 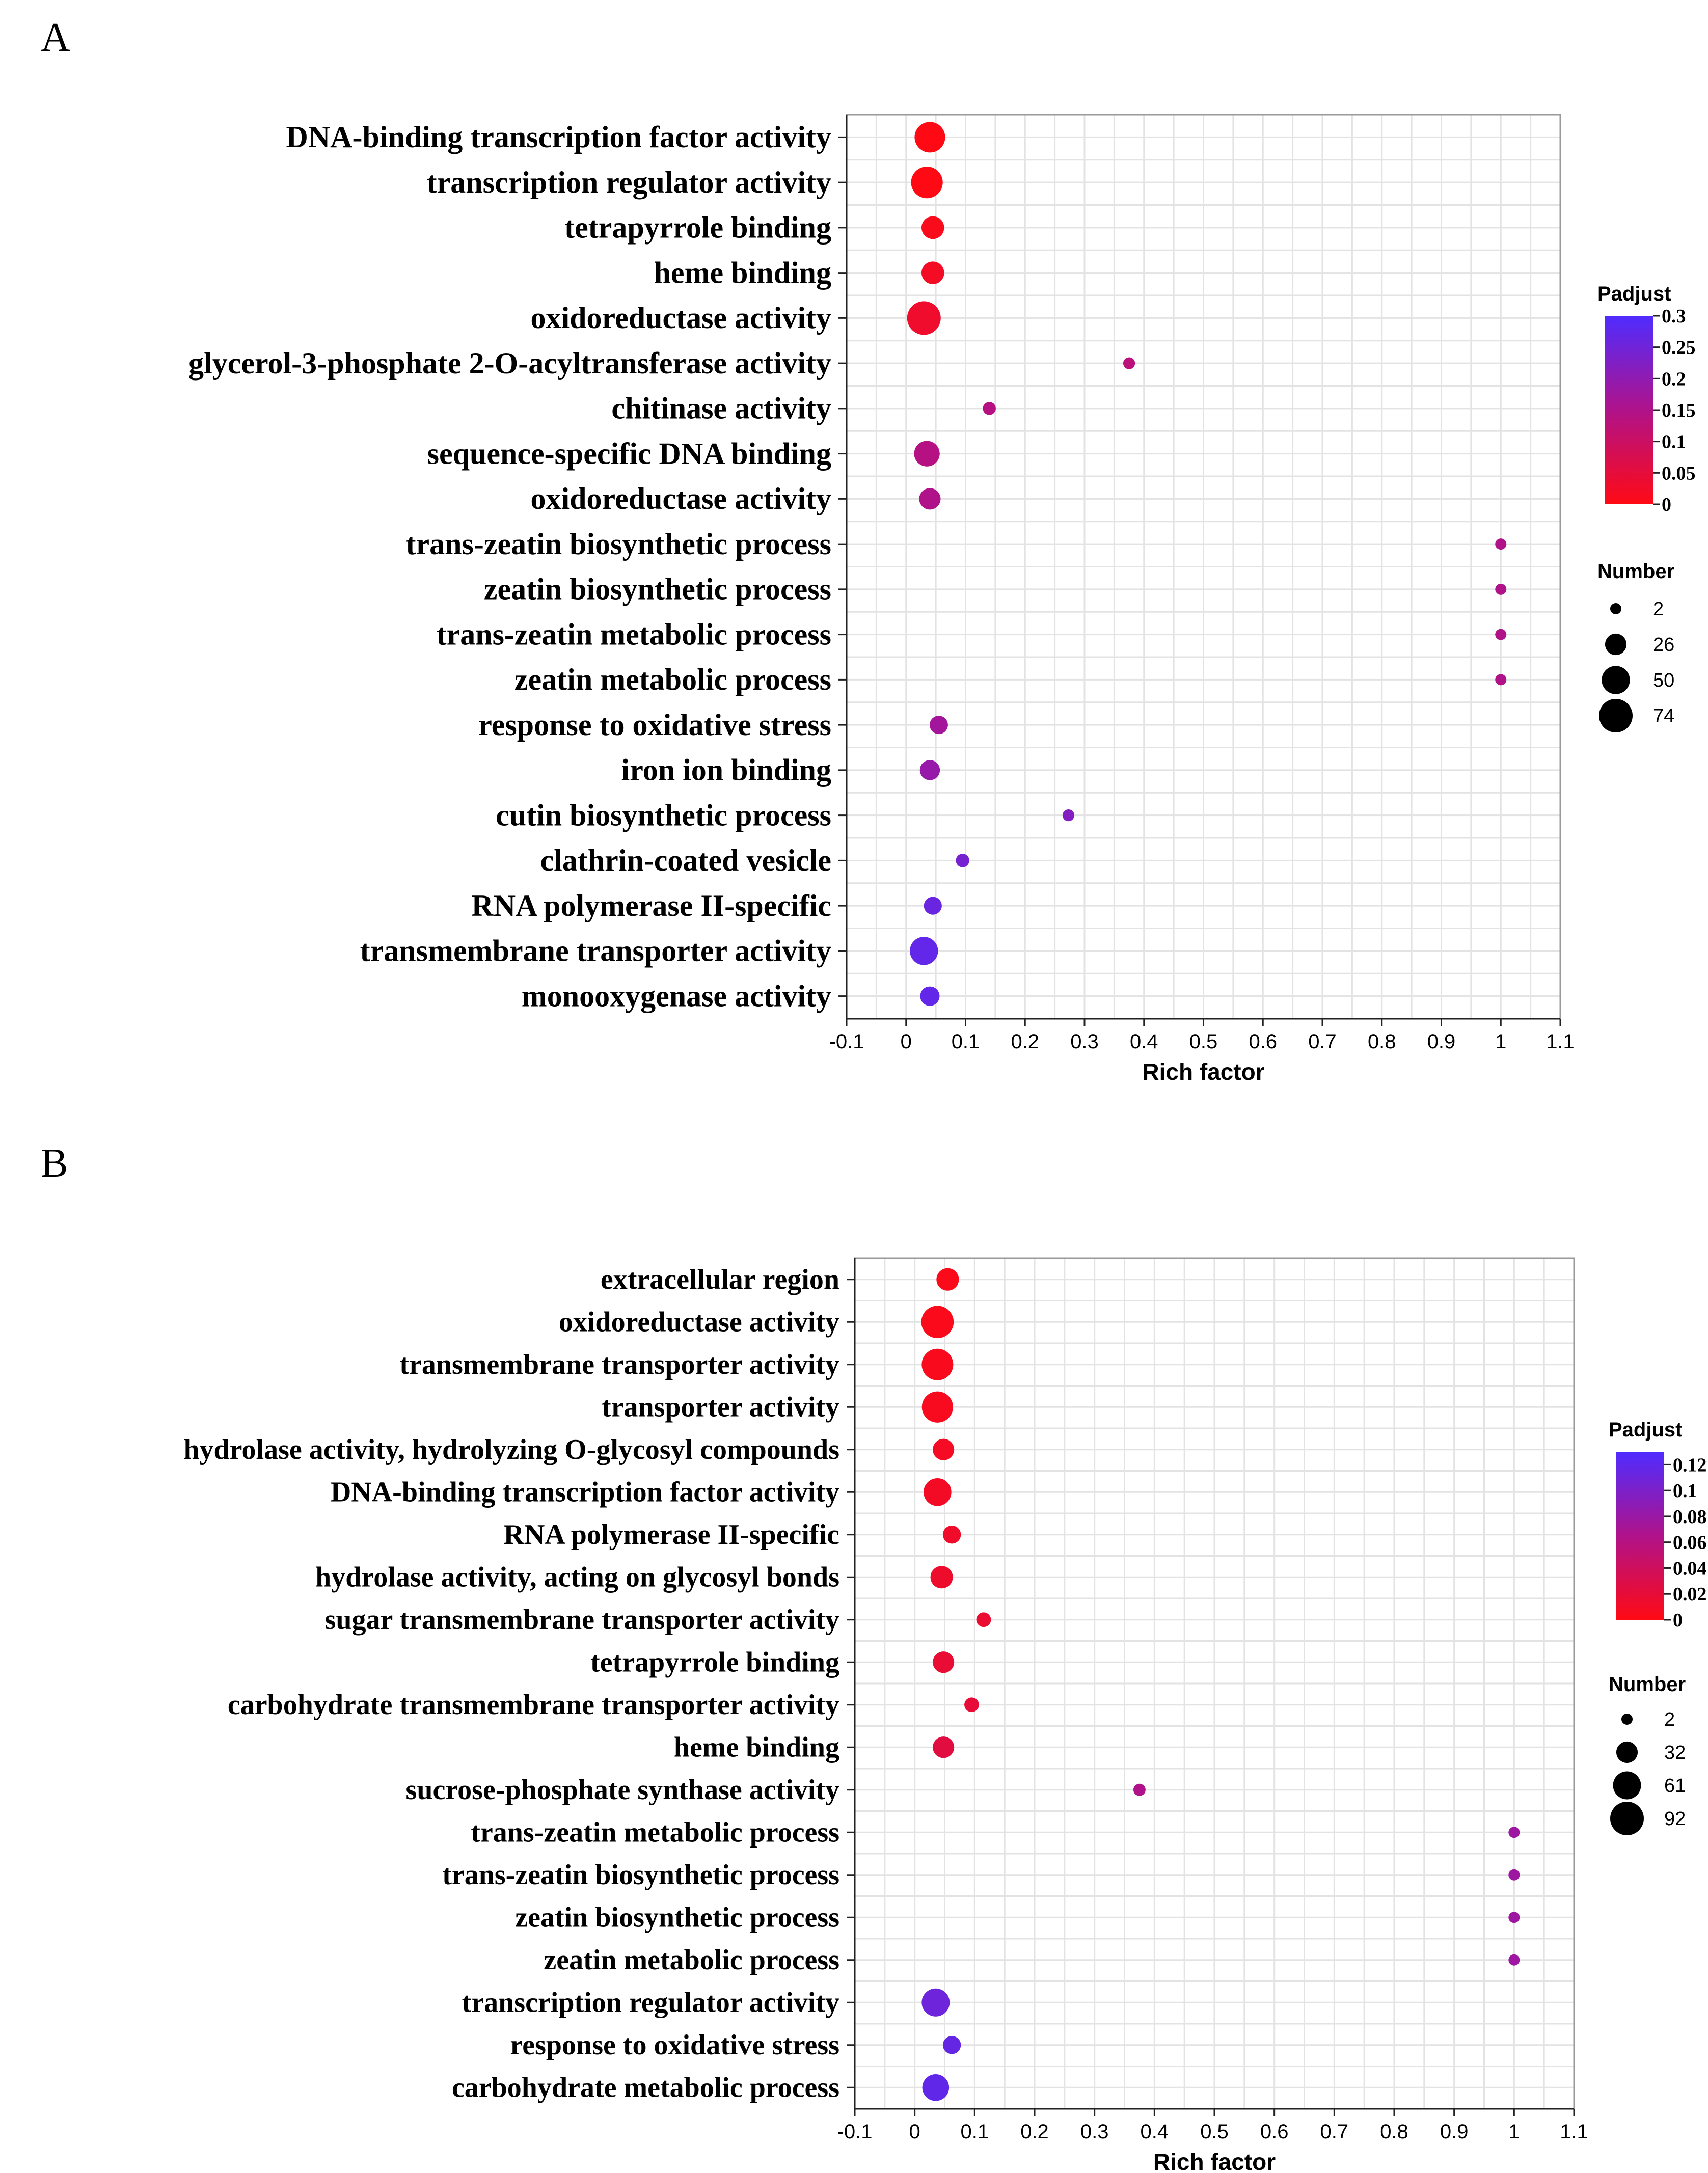 I want to click on colorbar-tick-label: 0.02, so click(x=1690, y=1594).